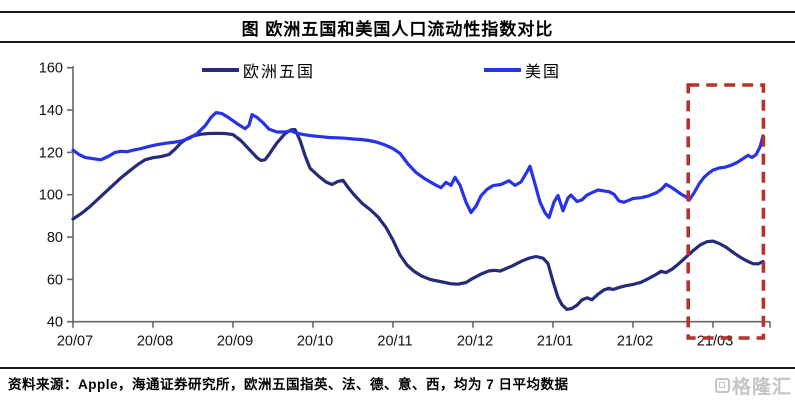 The image size is (795, 403). I want to click on x-axis-tick-label: 21/03, so click(715, 342).